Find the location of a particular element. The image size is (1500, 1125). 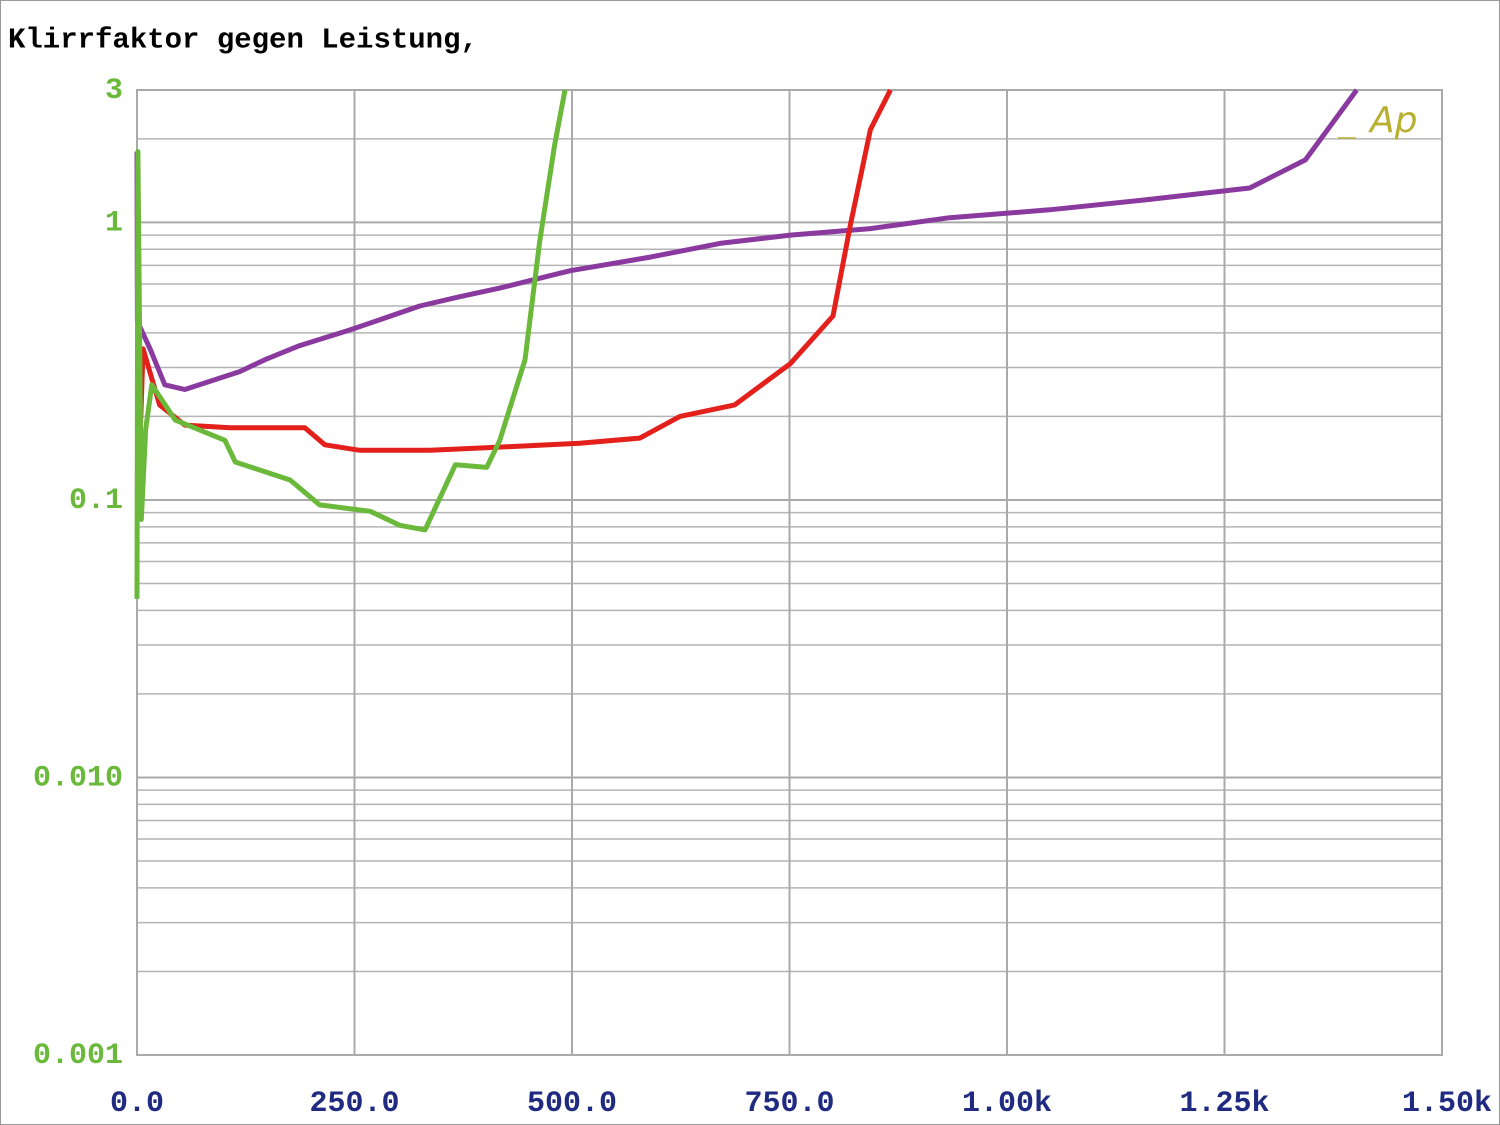

x-tick-label: 1.50k is located at coordinates (1447, 1104).